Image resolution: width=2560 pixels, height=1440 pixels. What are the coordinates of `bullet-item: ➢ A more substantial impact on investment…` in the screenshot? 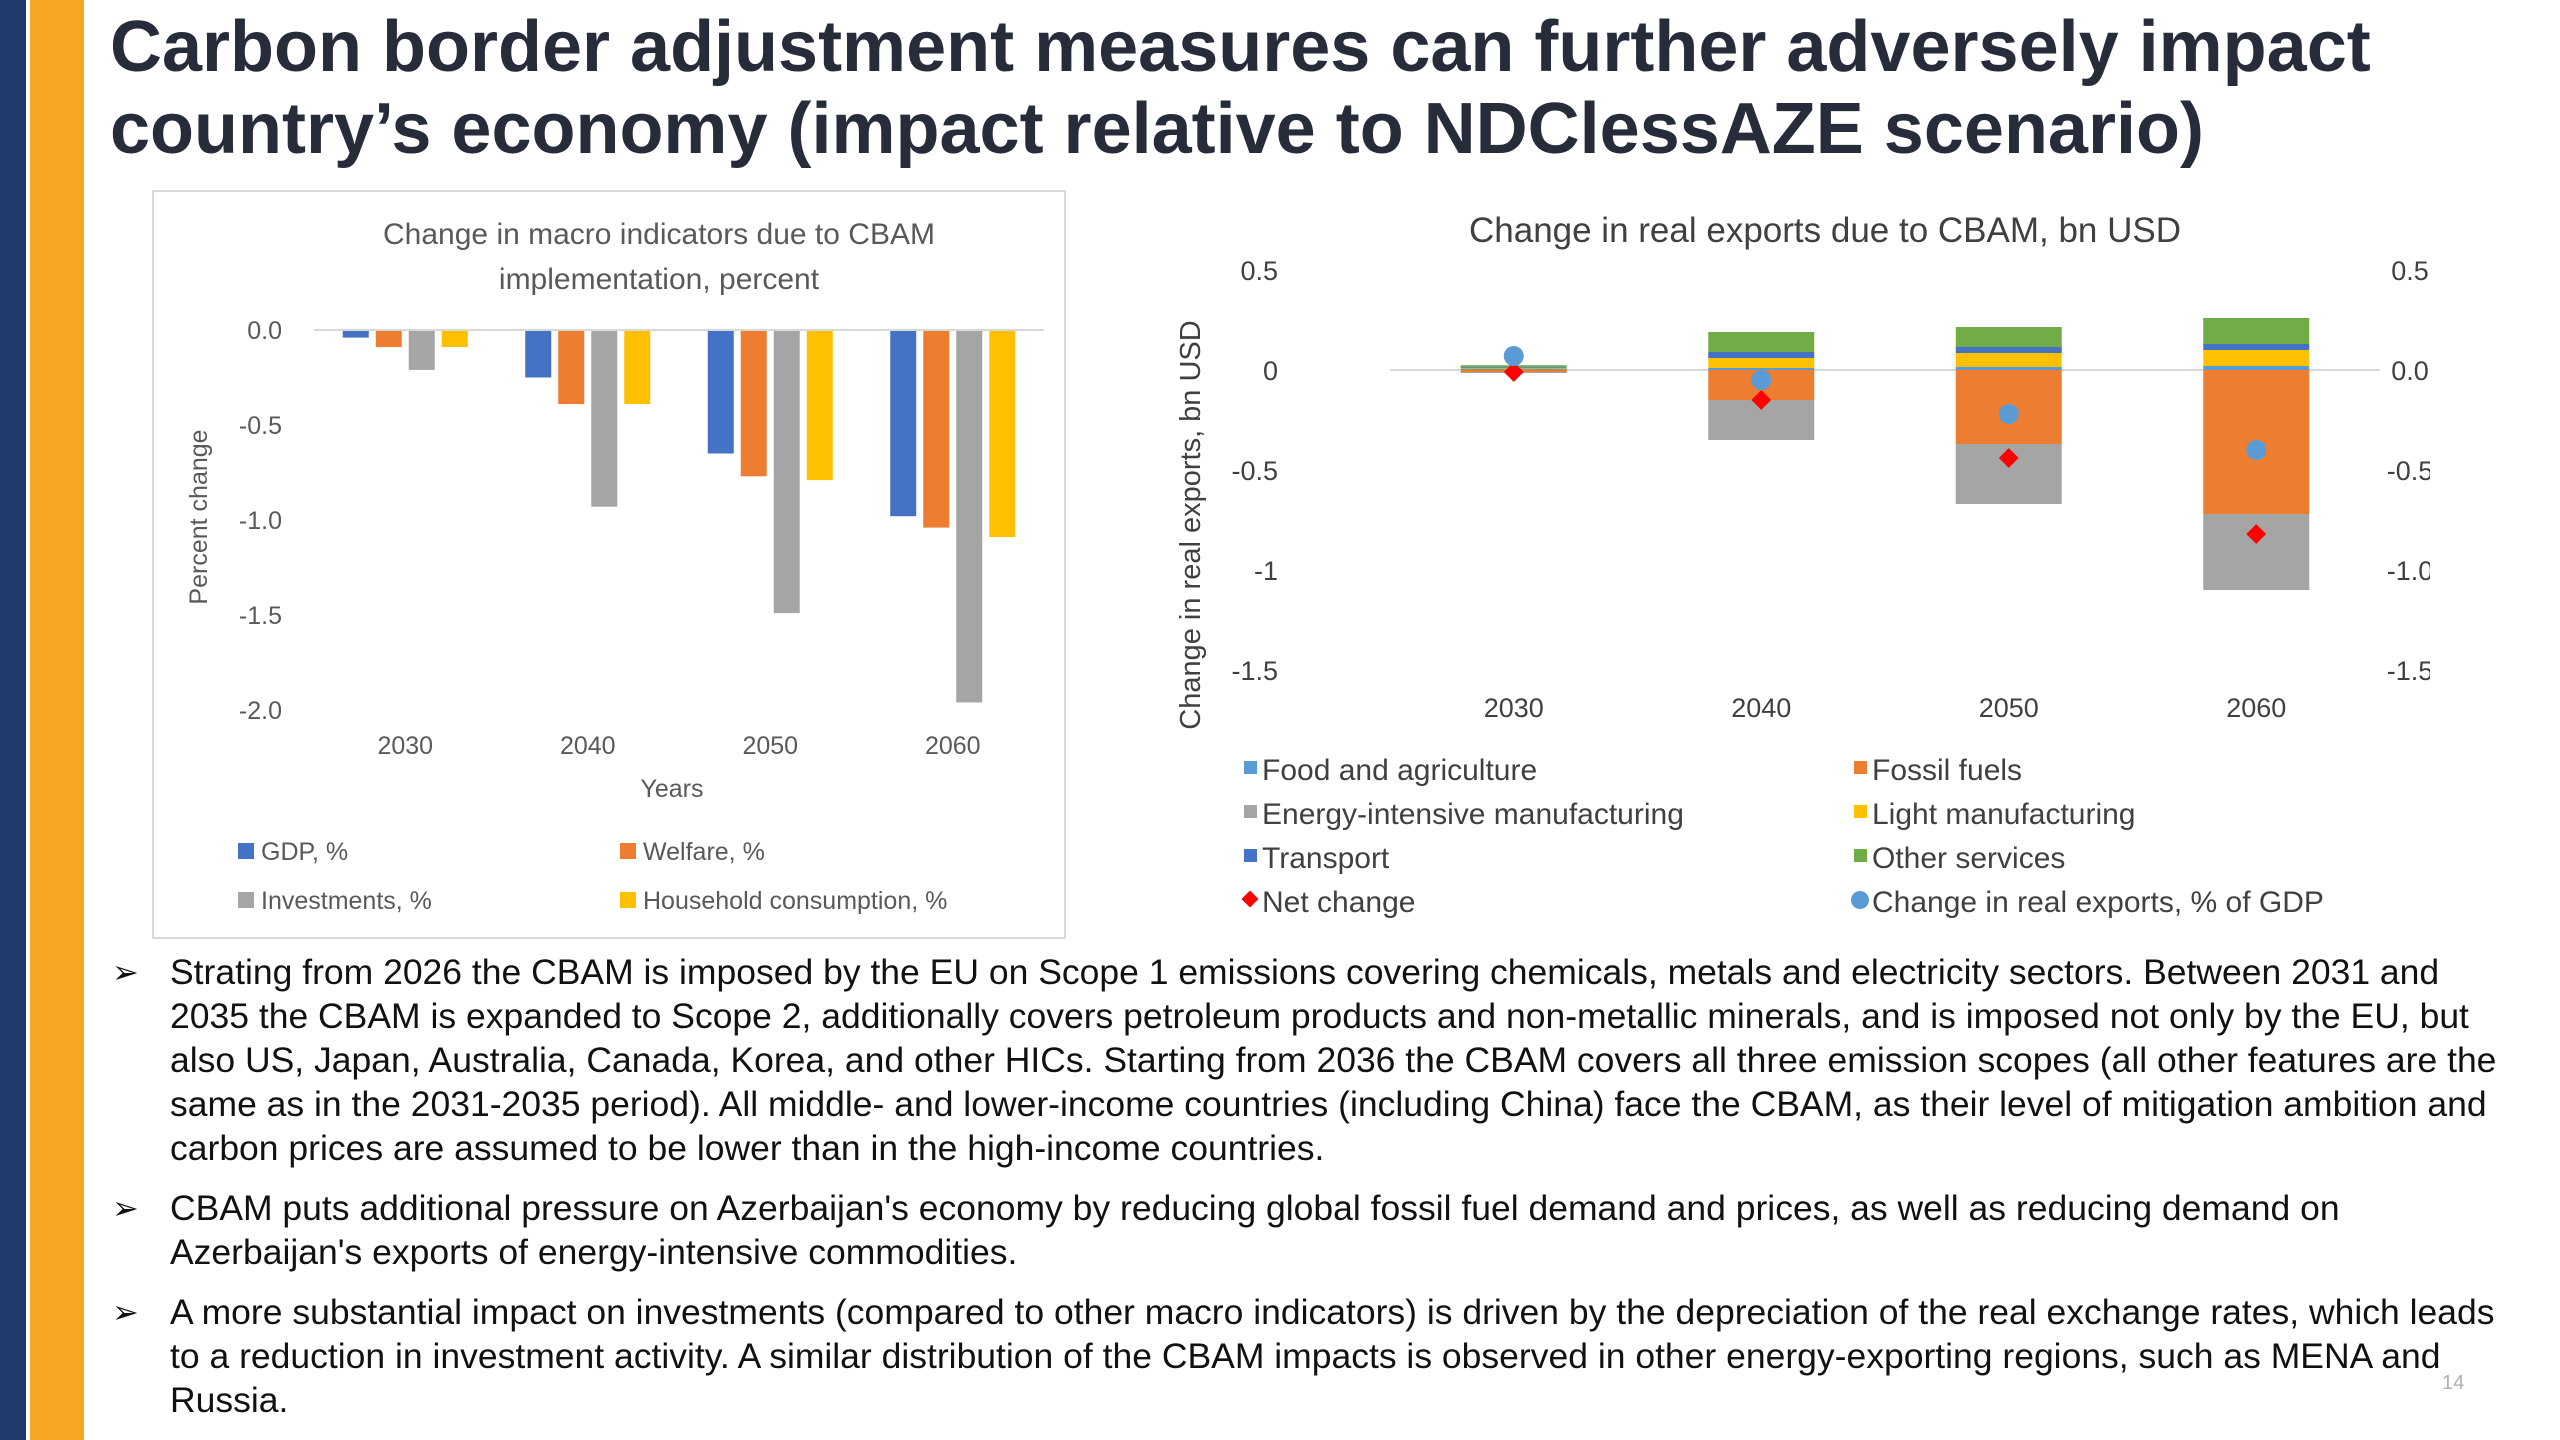 It's located at (1312, 1356).